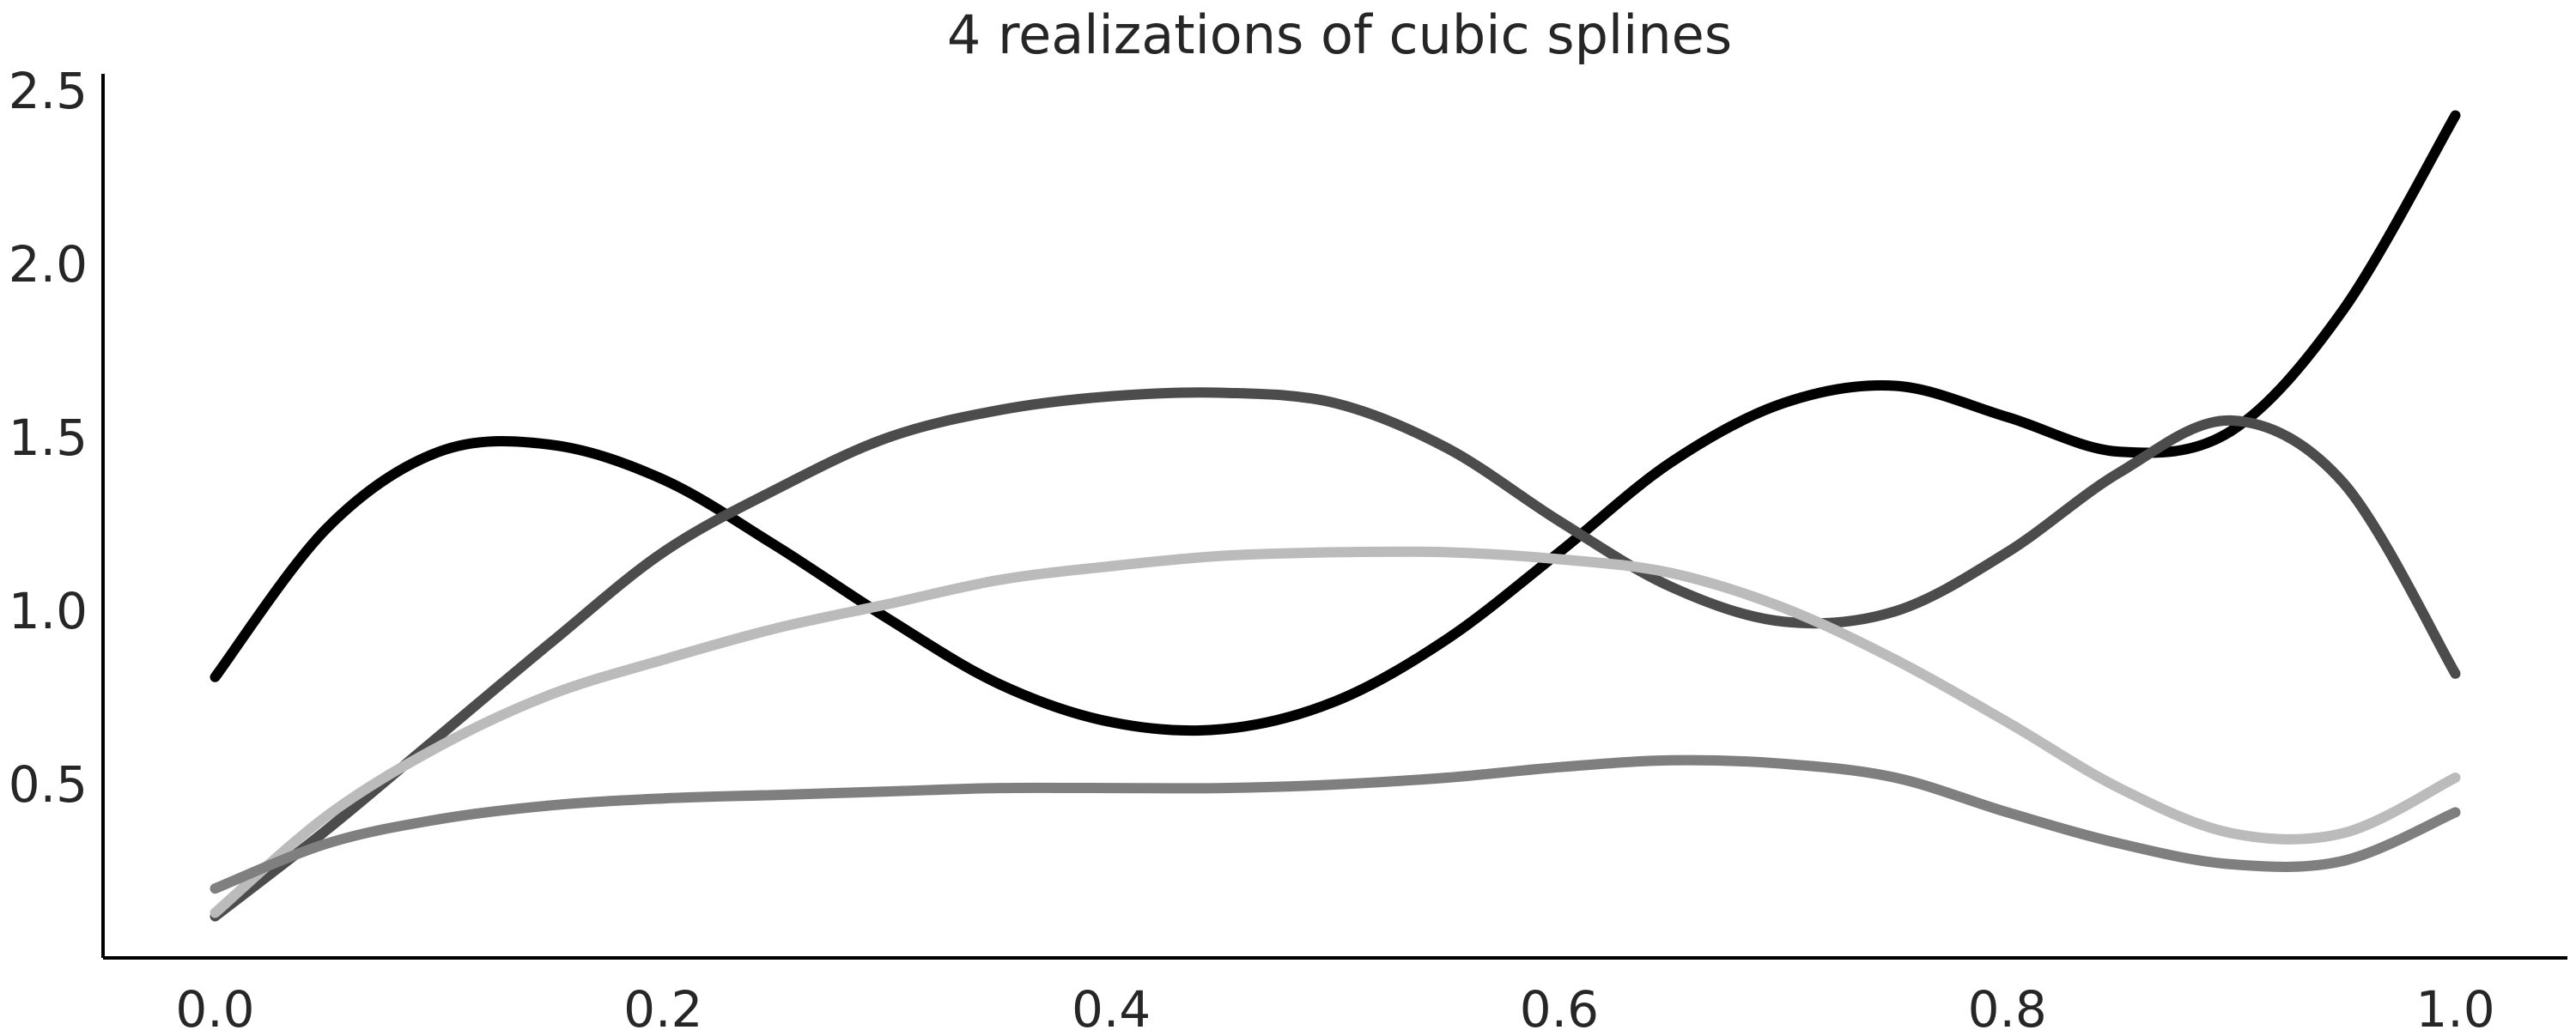  Describe the element at coordinates (662, 1005) in the screenshot. I see `x-tick-label: 0.2` at that location.